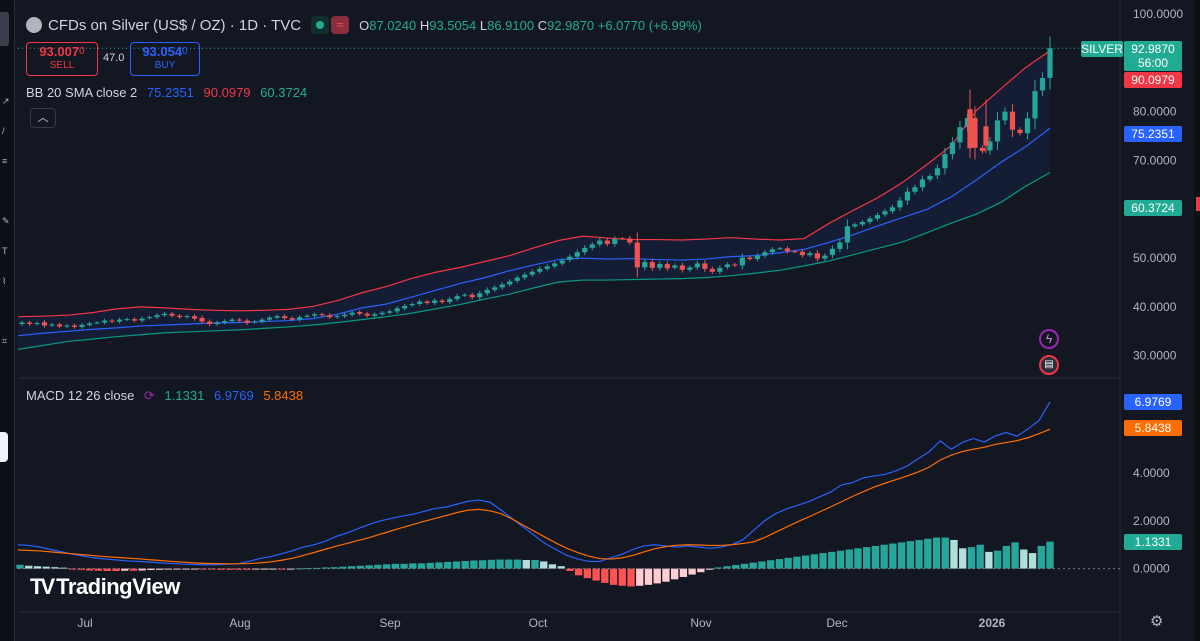  Describe the element at coordinates (1153, 208) in the screenshot. I see `bb-lower-tag-bg` at that location.